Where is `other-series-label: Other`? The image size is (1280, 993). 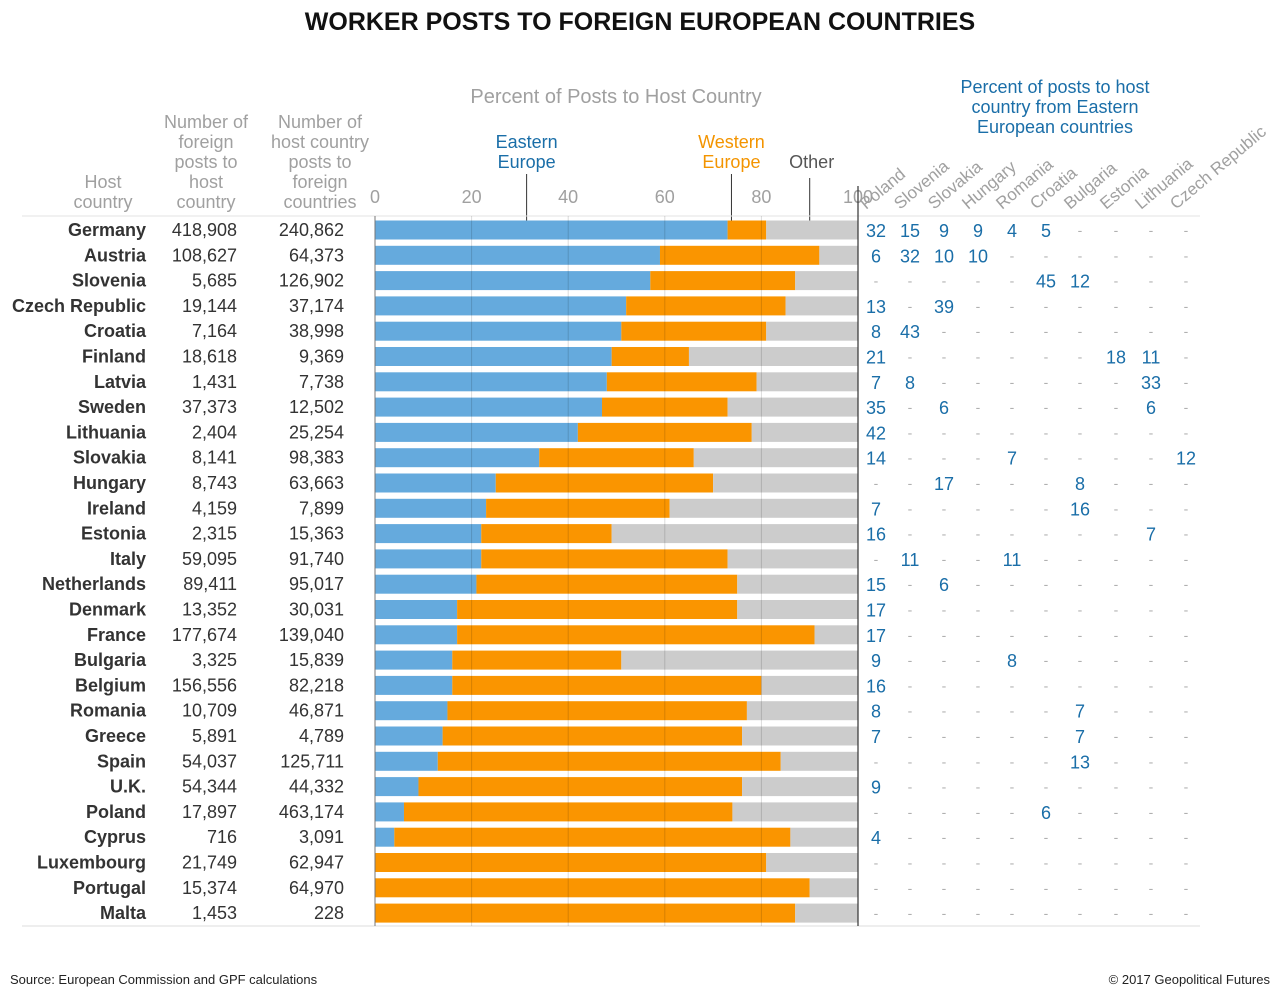
other-series-label: Other is located at coordinates (811, 162).